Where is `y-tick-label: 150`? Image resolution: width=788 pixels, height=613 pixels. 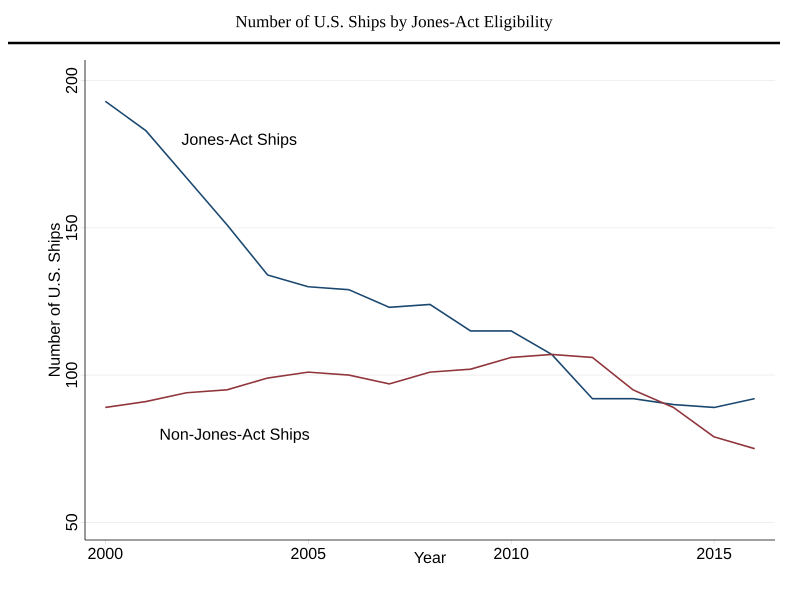 y-tick-label: 150 is located at coordinates (72, 227).